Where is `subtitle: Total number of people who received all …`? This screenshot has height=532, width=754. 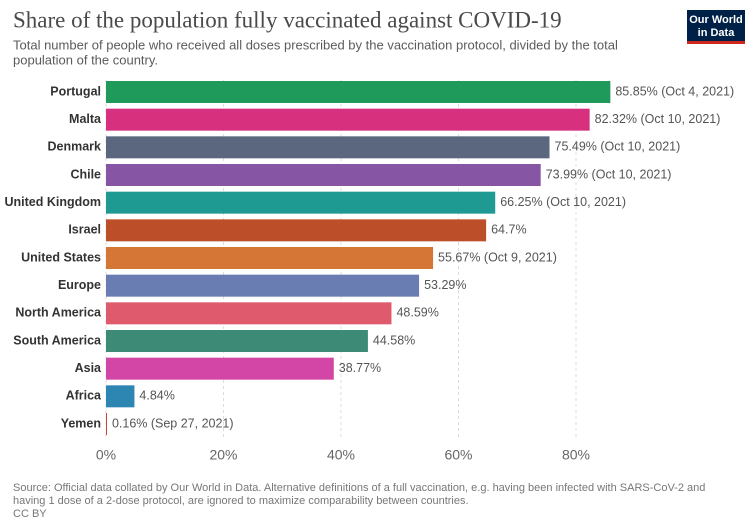
subtitle: Total number of people who received all … is located at coordinates (315, 44).